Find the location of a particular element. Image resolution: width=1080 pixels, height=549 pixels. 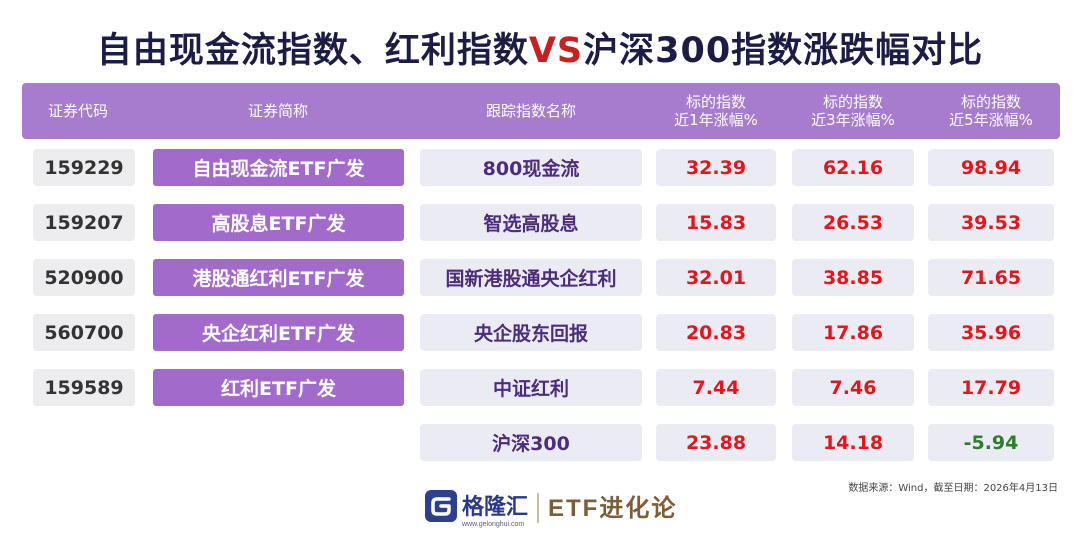

row-return-5y: 98.94 is located at coordinates (991, 167).